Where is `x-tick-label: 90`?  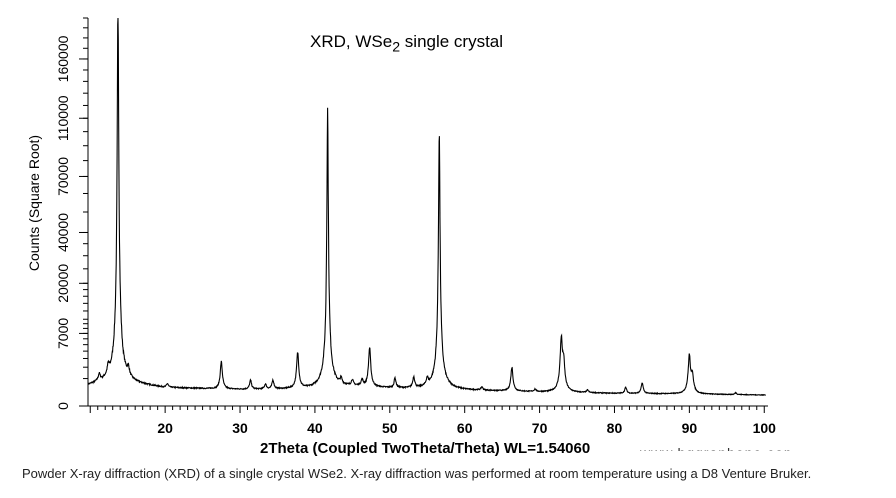 x-tick-label: 90 is located at coordinates (690, 428).